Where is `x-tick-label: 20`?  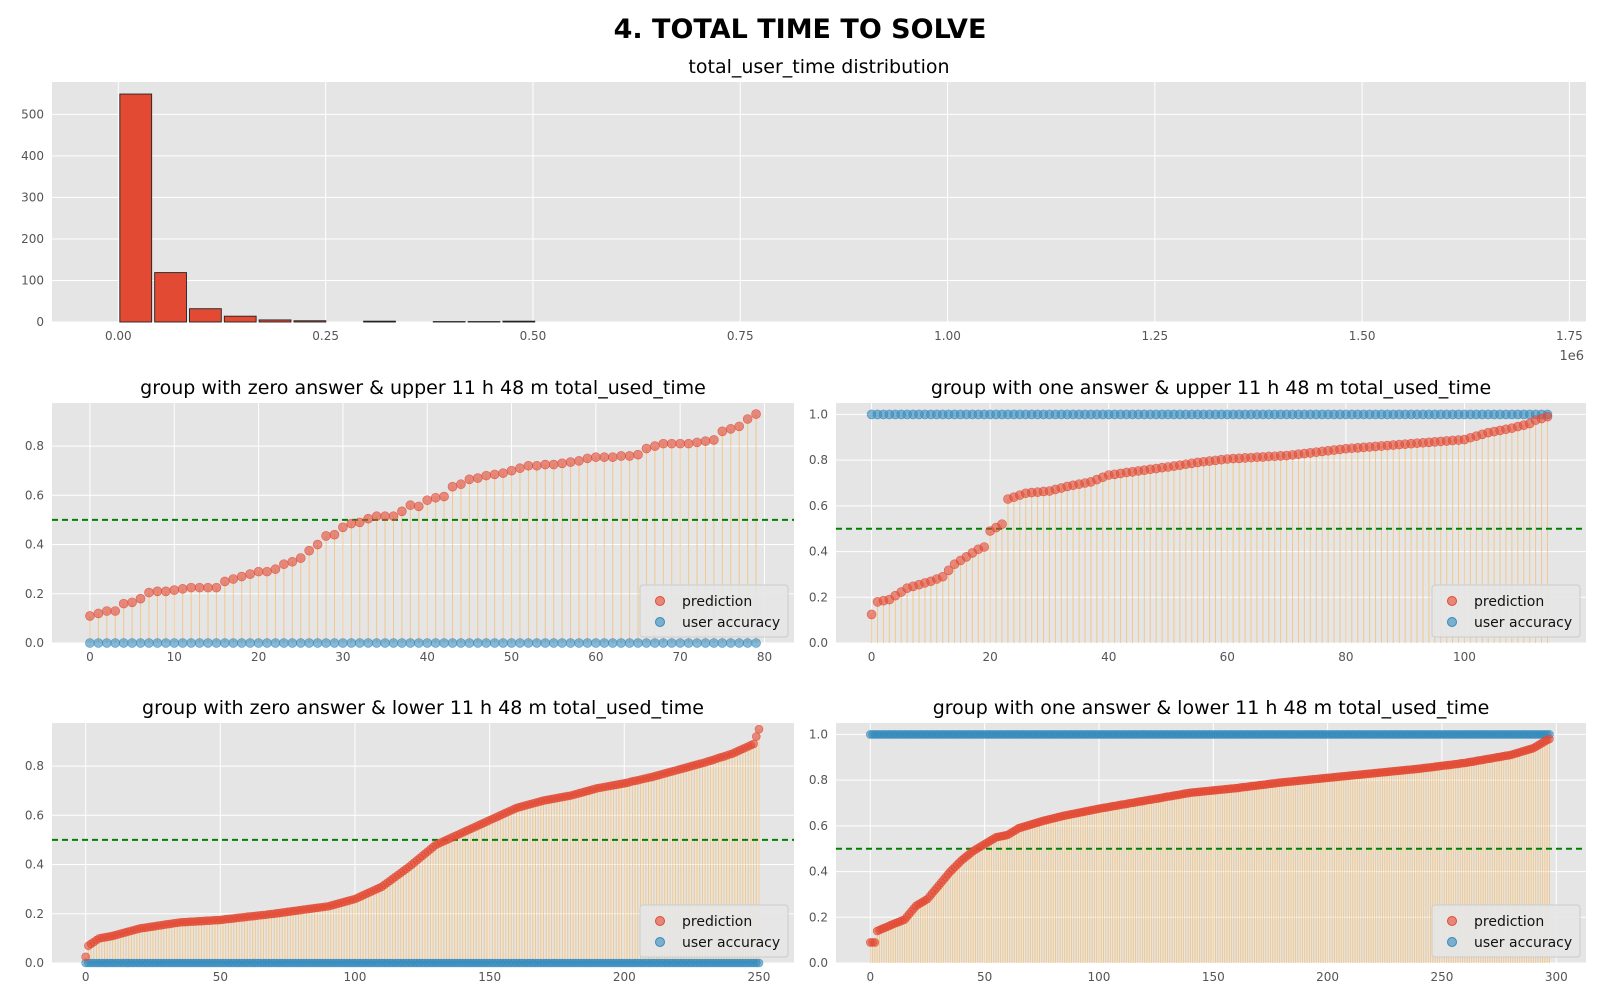 x-tick-label: 20 is located at coordinates (258, 657).